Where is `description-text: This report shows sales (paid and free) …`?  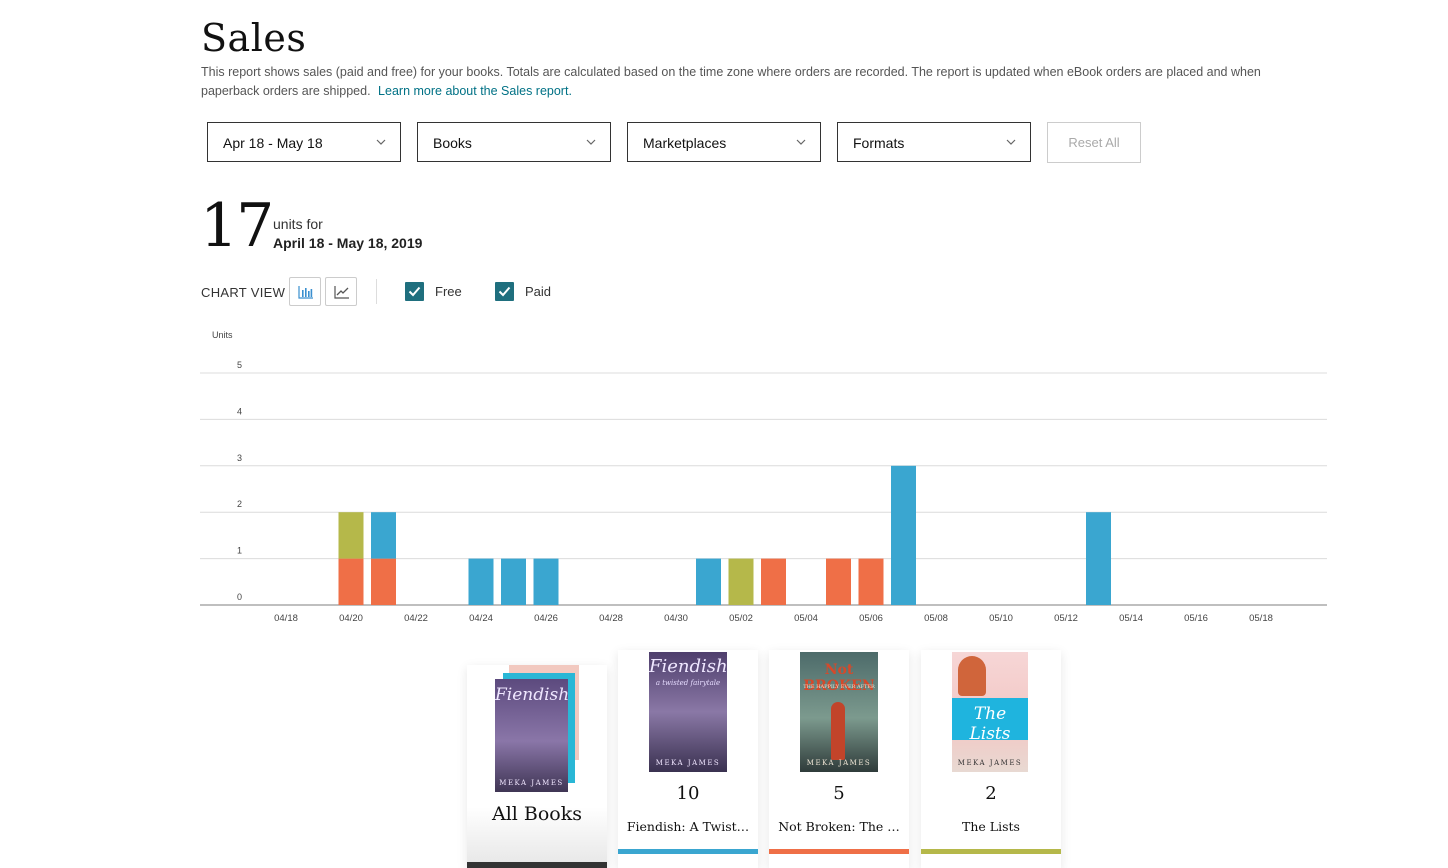
description-text: This report shows sales (paid and free) … is located at coordinates (731, 81).